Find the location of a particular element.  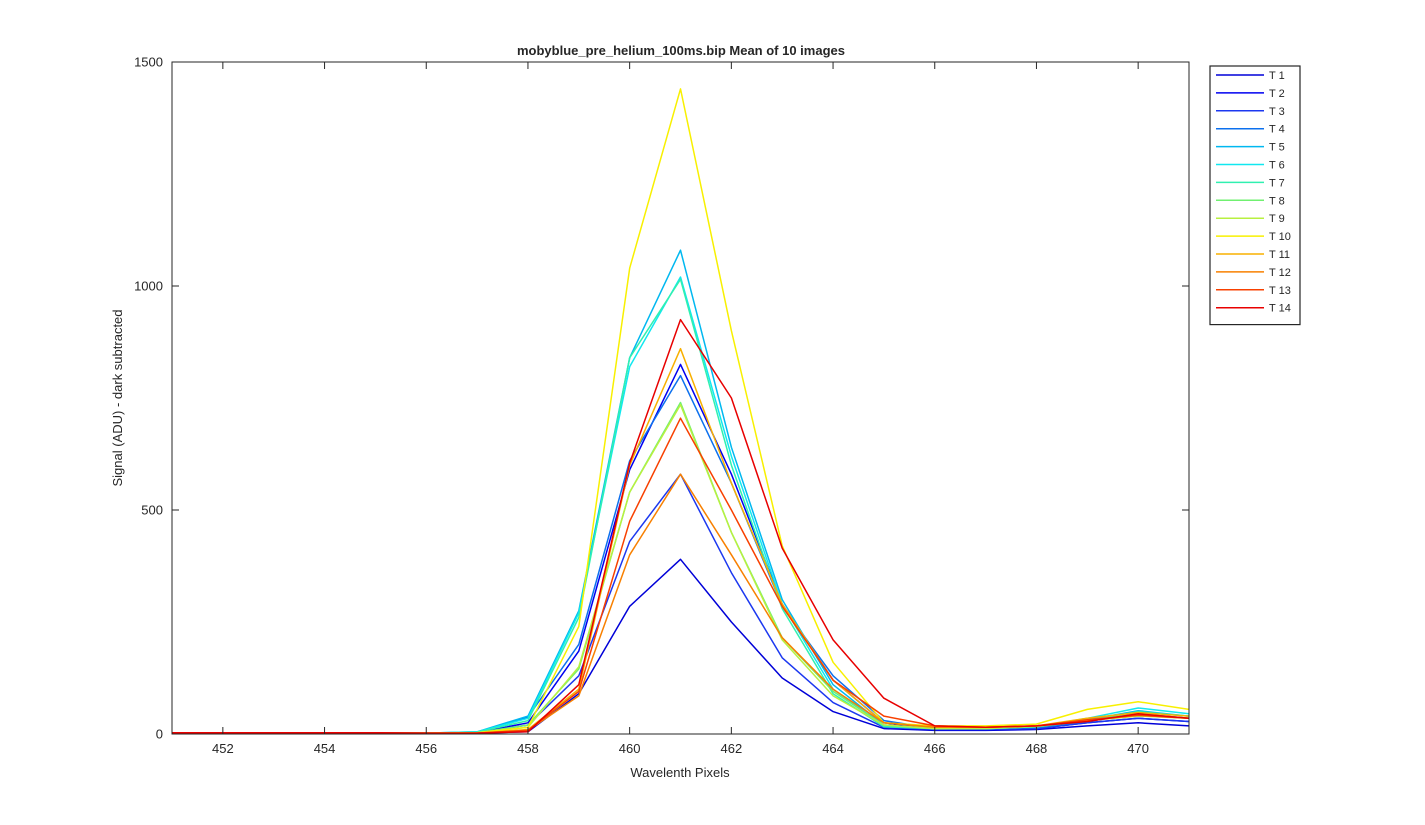

x-tick-label: 468 is located at coordinates (1037, 748).